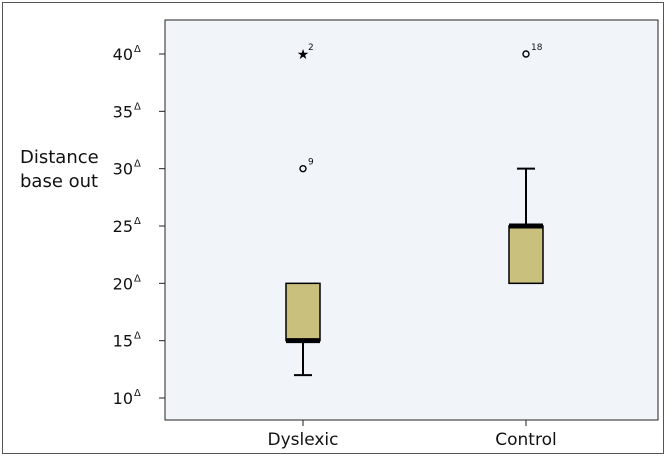 This screenshot has width=672, height=463. Describe the element at coordinates (137, 164) in the screenshot. I see `y-tick-unit-30: Δ` at that location.